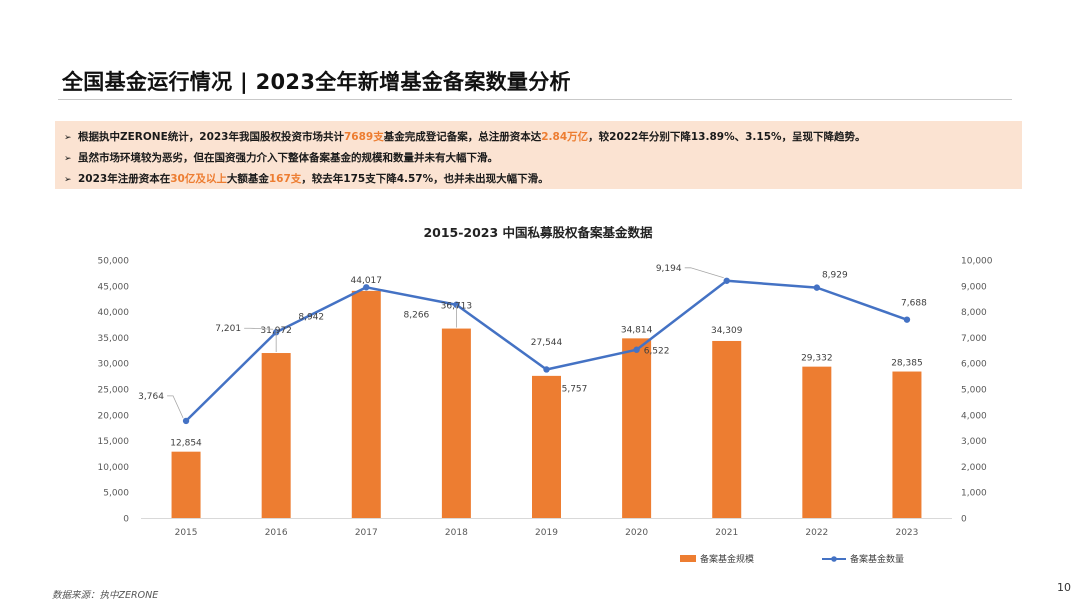  What do you see at coordinates (914, 304) in the screenshot?
I see `line-value-label: 7,688` at bounding box center [914, 304].